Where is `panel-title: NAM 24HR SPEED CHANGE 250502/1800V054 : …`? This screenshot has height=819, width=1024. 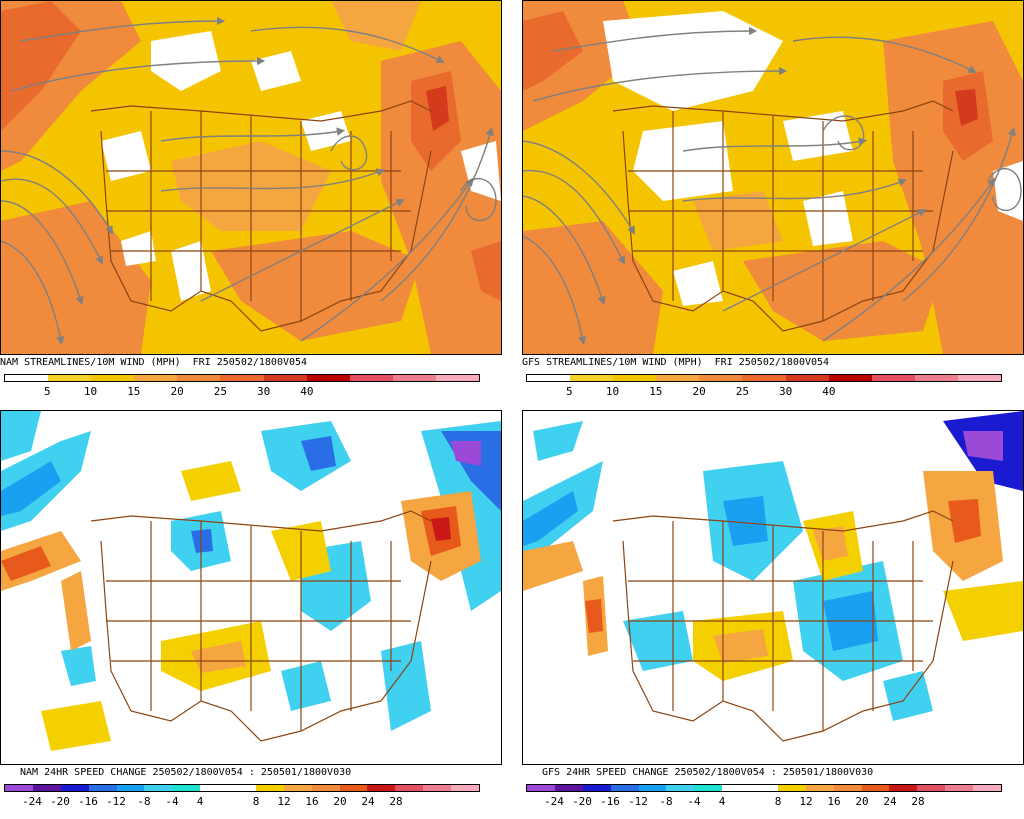
panel-title: NAM 24HR SPEED CHANGE 250502/1800V054 : … is located at coordinates (186, 772).